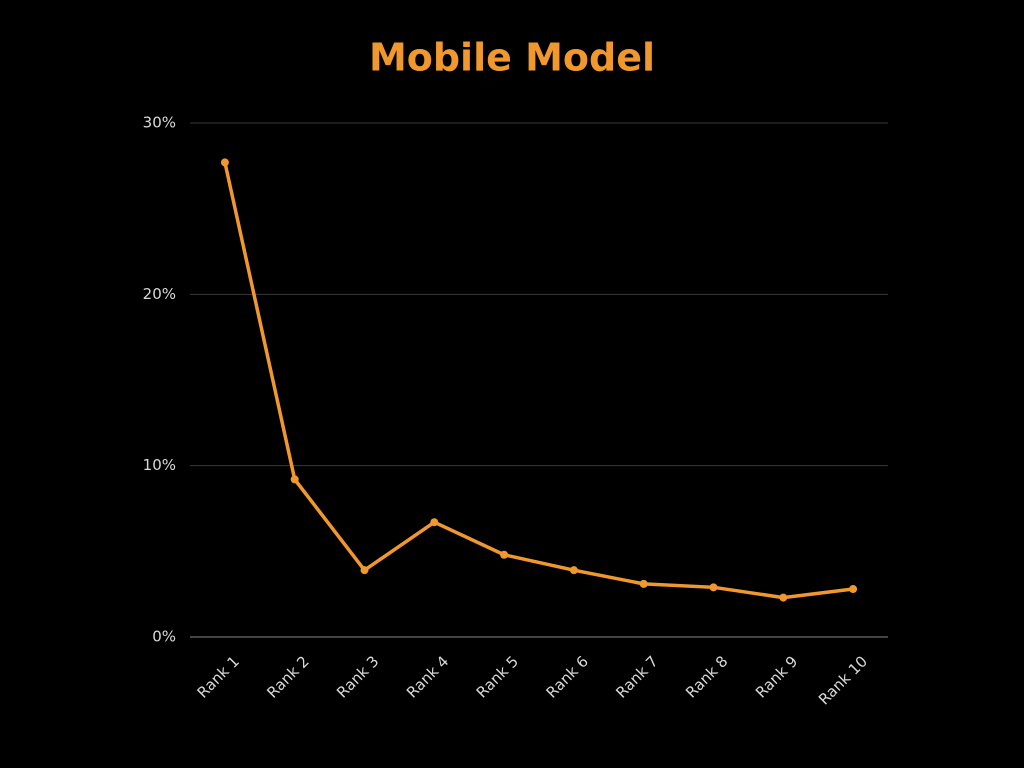  Describe the element at coordinates (512, 58) in the screenshot. I see `chart-title: Mobile Model` at that location.